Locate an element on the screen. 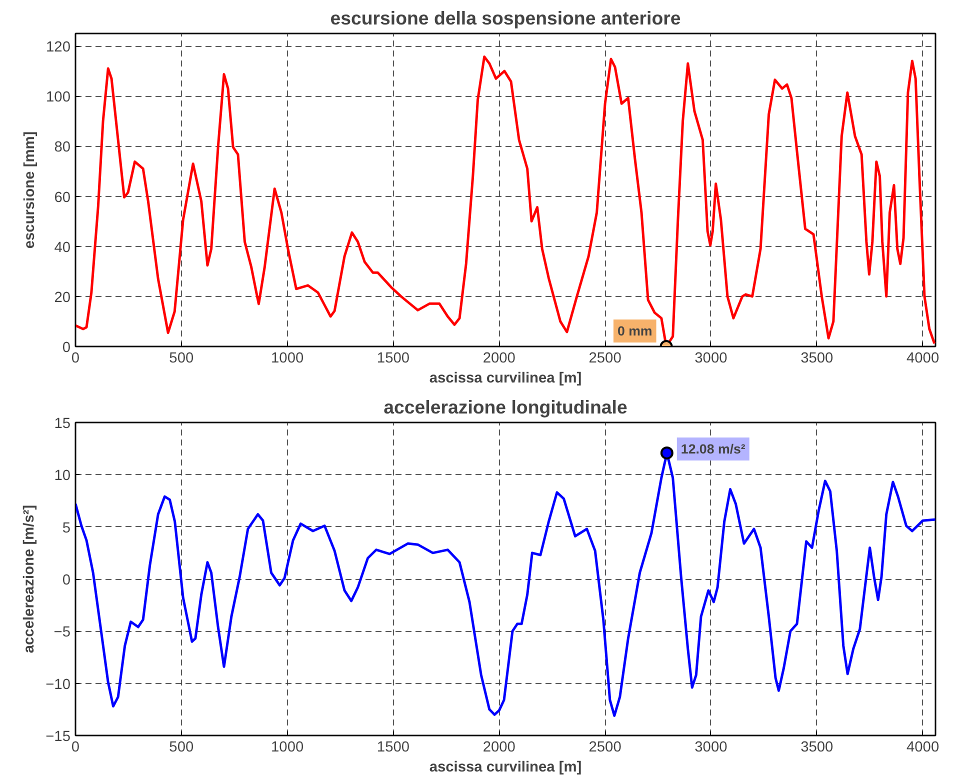 Image resolution: width=954 pixels, height=779 pixels. y-tick-label: 60 is located at coordinates (62, 198).